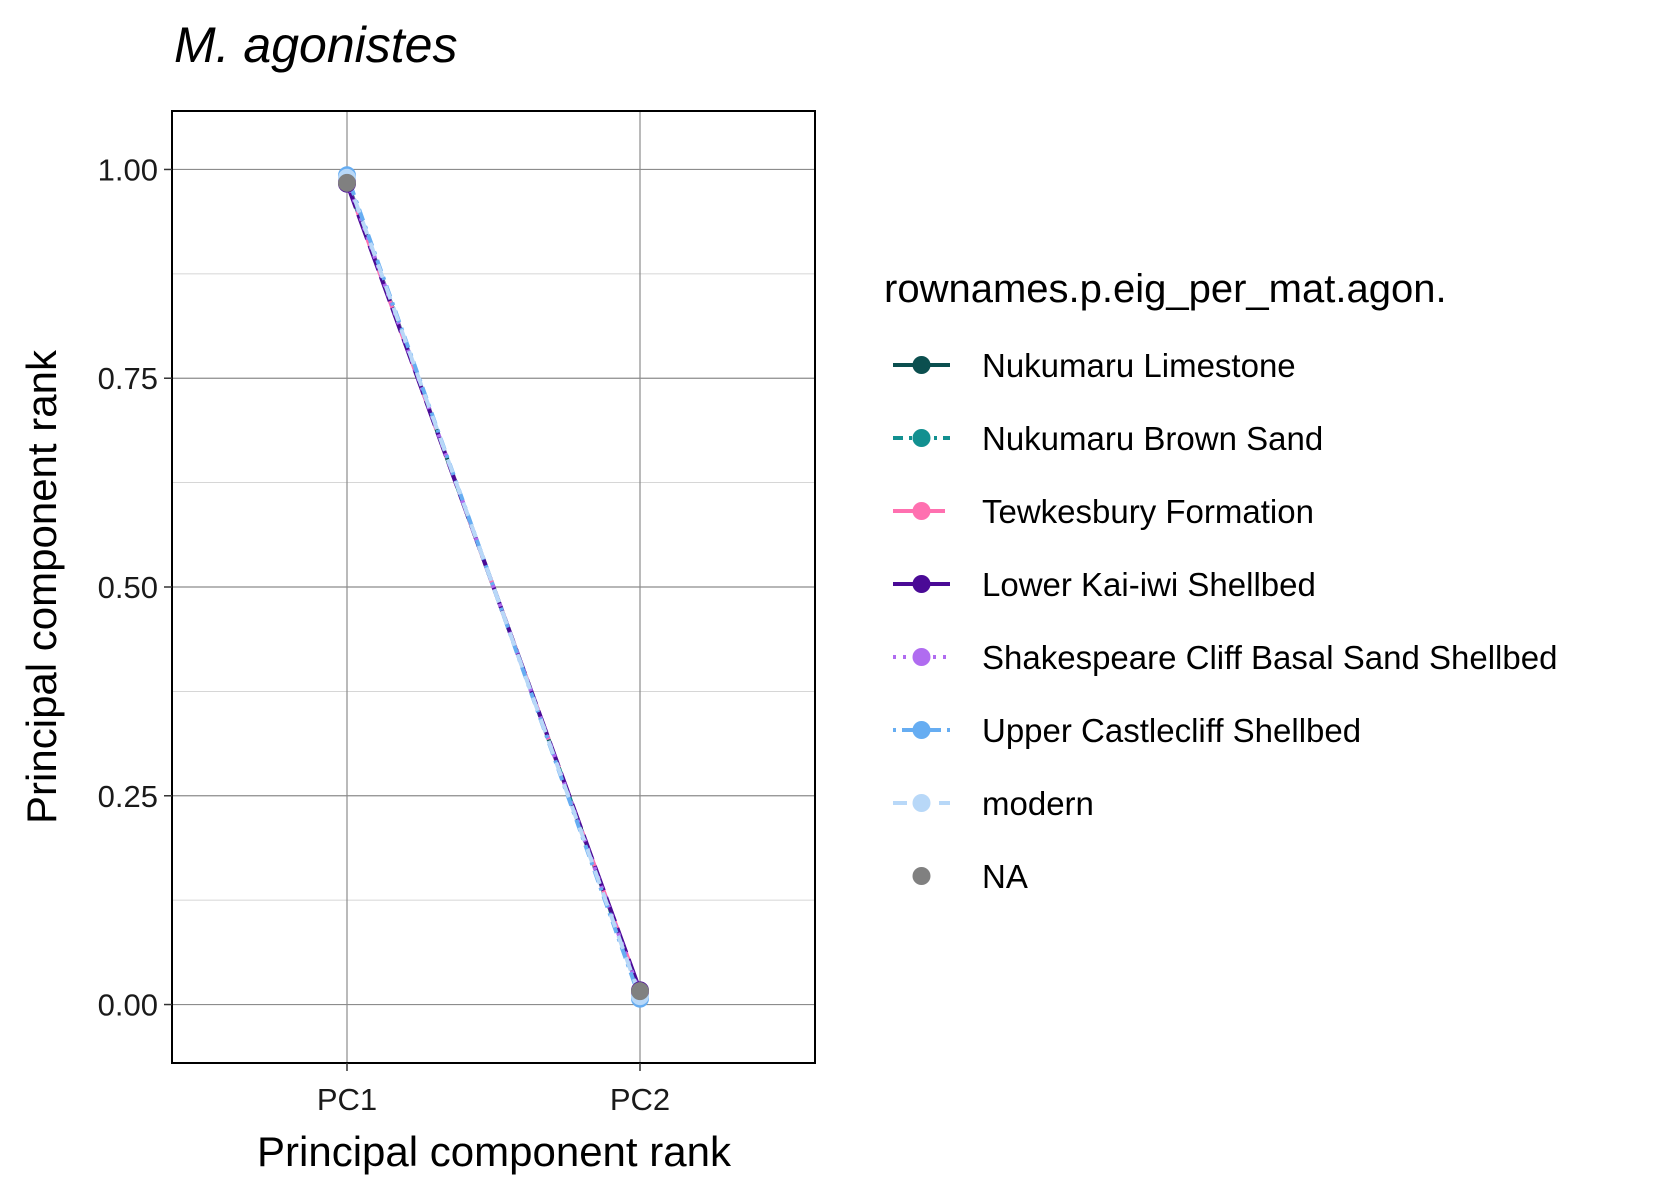  I want to click on y-tick-label: 0.50, so click(128, 587).